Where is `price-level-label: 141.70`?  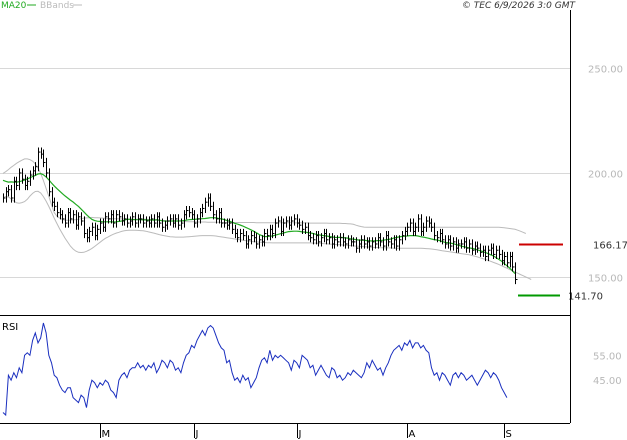 price-level-label: 141.70 is located at coordinates (585, 297).